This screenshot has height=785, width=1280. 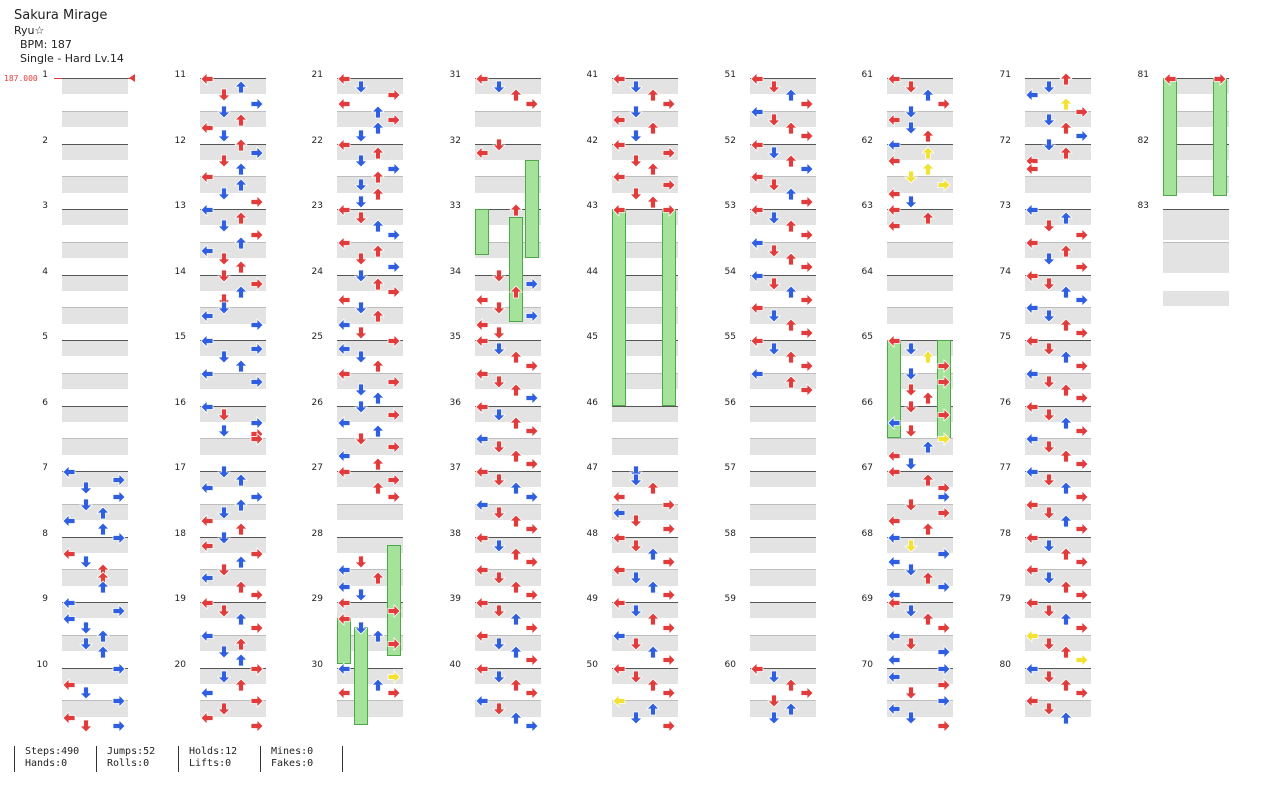 What do you see at coordinates (455, 664) in the screenshot?
I see `measure-number: 40` at bounding box center [455, 664].